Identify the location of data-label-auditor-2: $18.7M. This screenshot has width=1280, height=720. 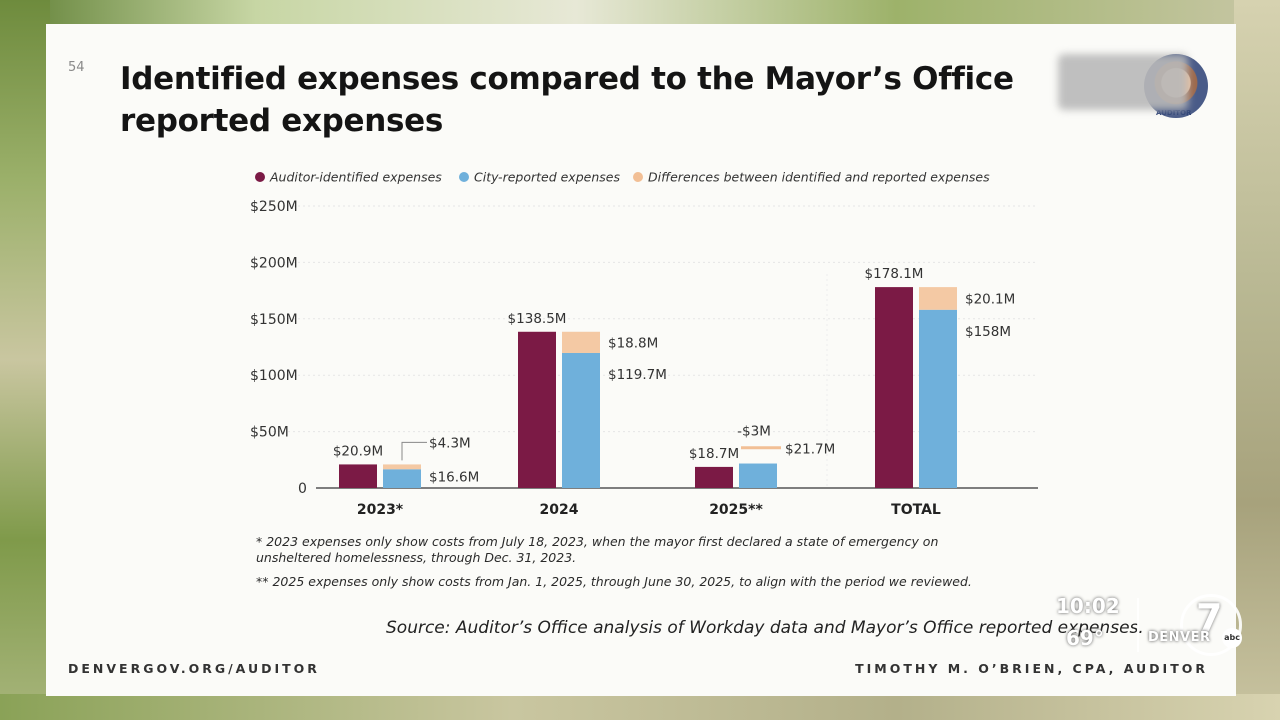
(714, 454).